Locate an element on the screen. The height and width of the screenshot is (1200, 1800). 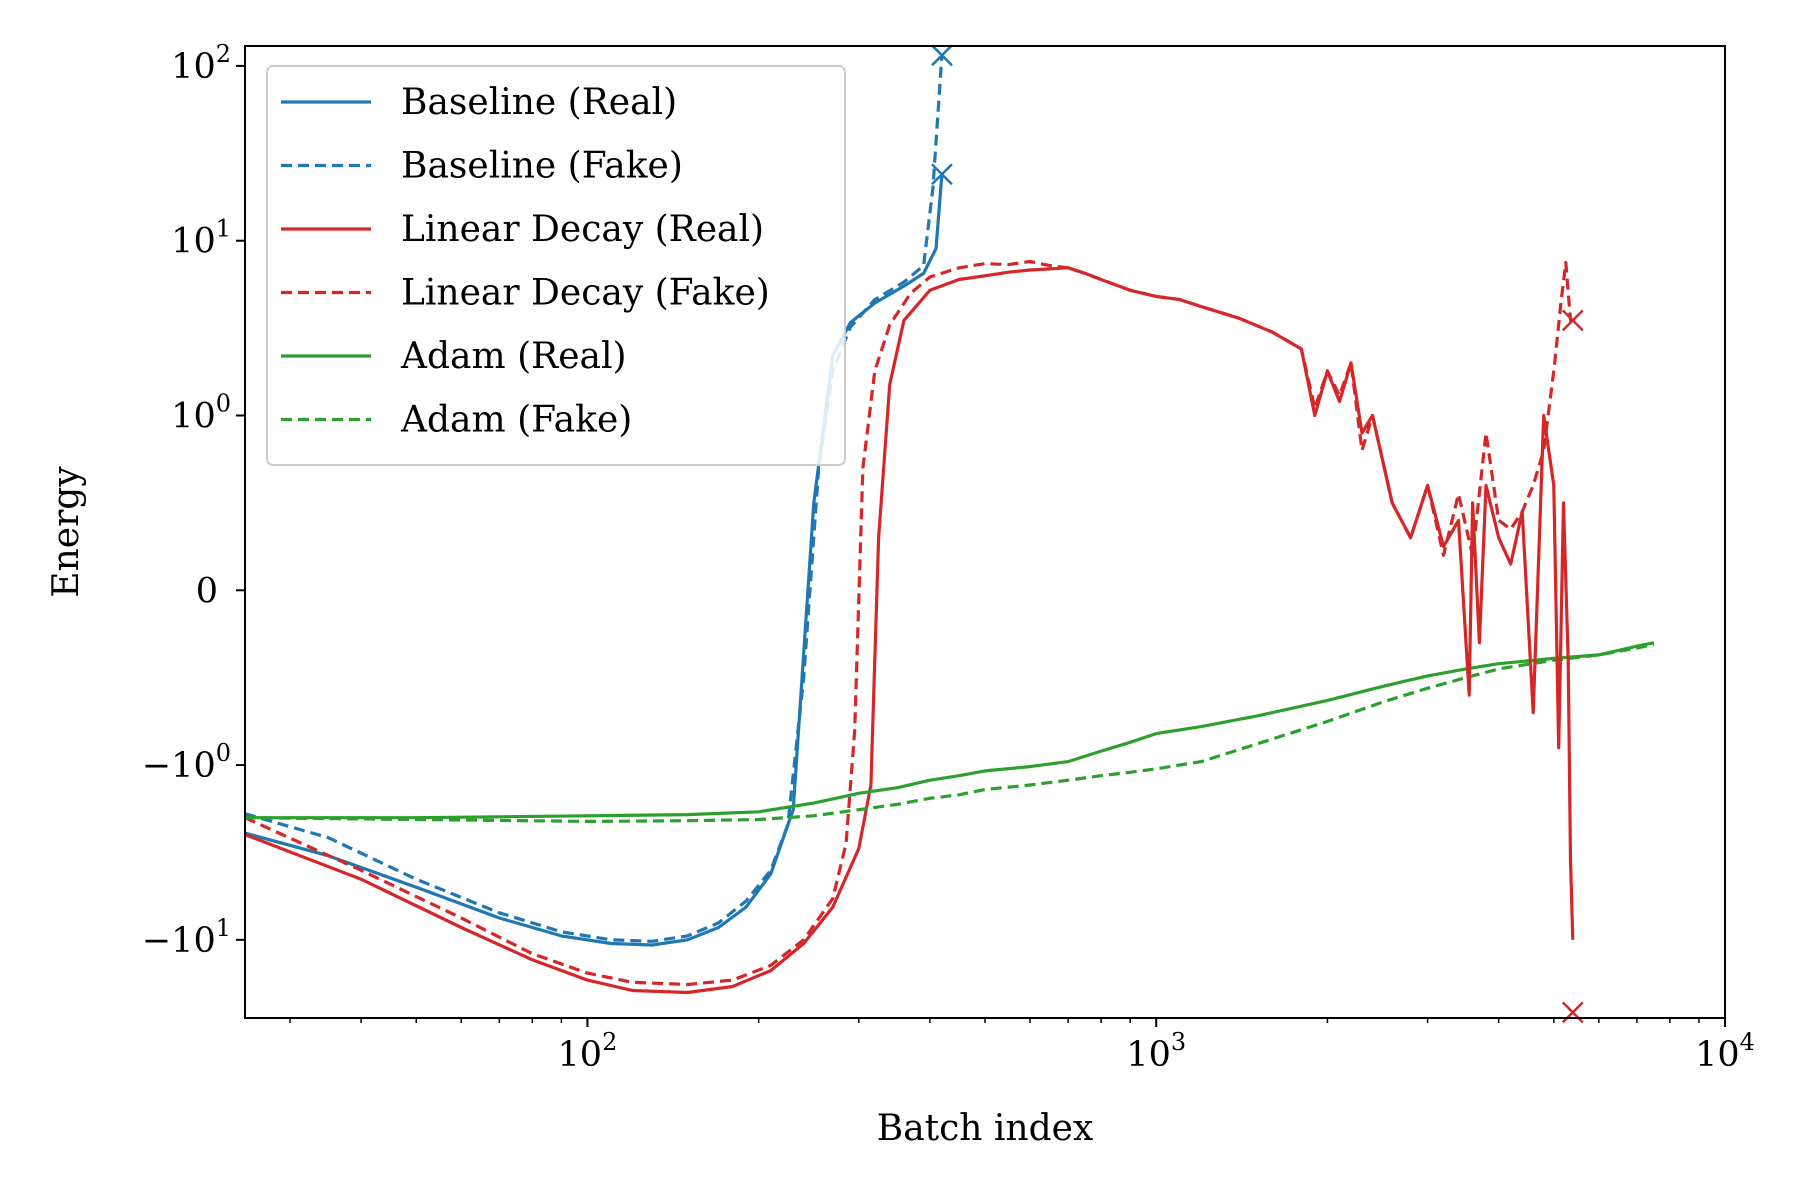
legend-box is located at coordinates (556, 265).